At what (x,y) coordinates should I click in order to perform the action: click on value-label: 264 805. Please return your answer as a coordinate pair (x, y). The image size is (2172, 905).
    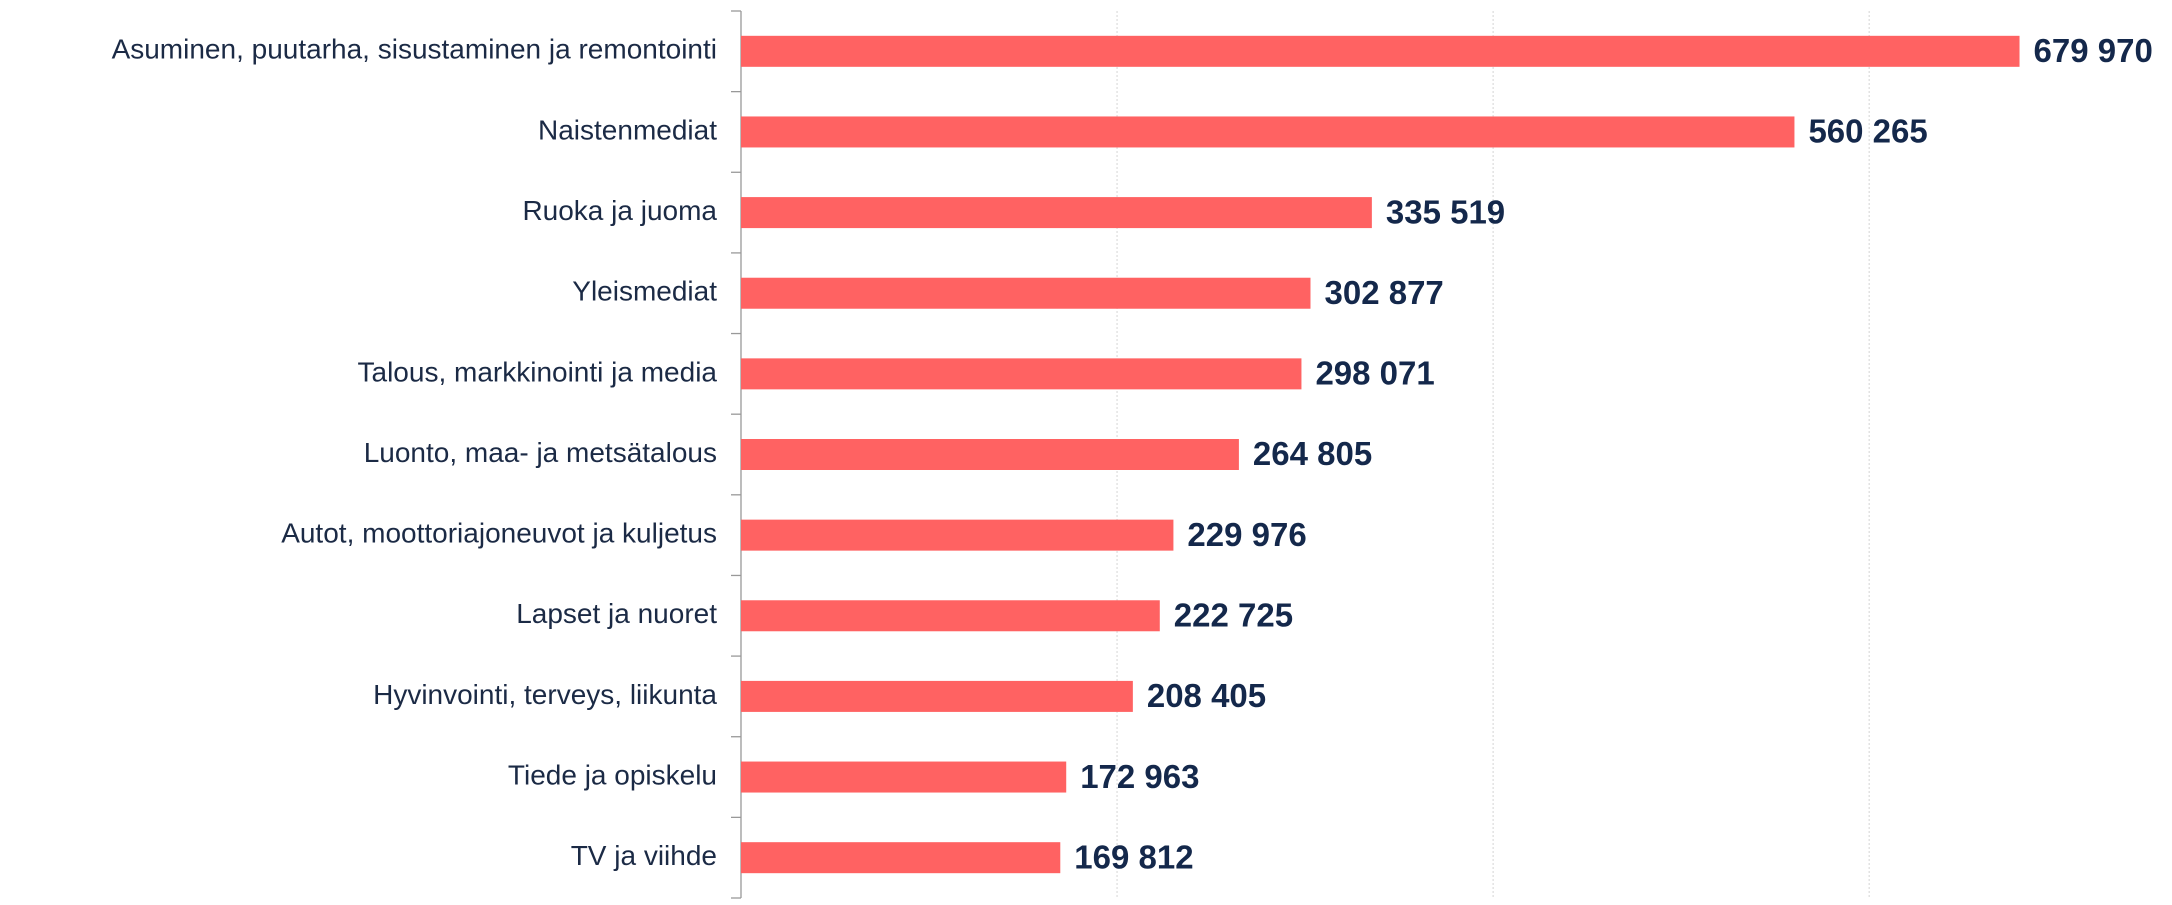
    Looking at the image, I should click on (1312, 453).